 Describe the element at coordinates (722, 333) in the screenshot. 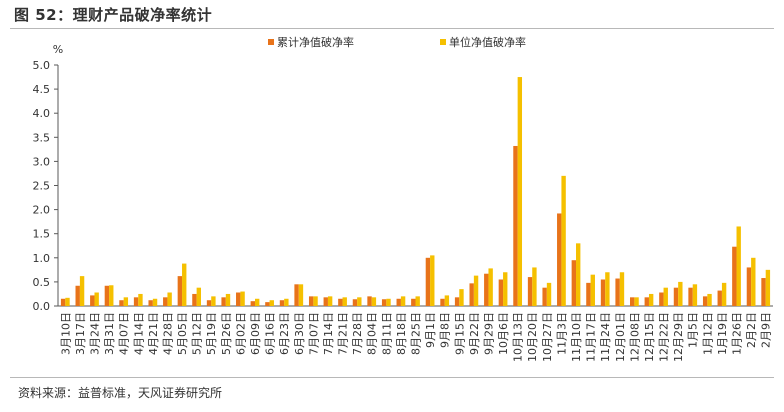

I see `x-tick-label: 1月19日` at that location.